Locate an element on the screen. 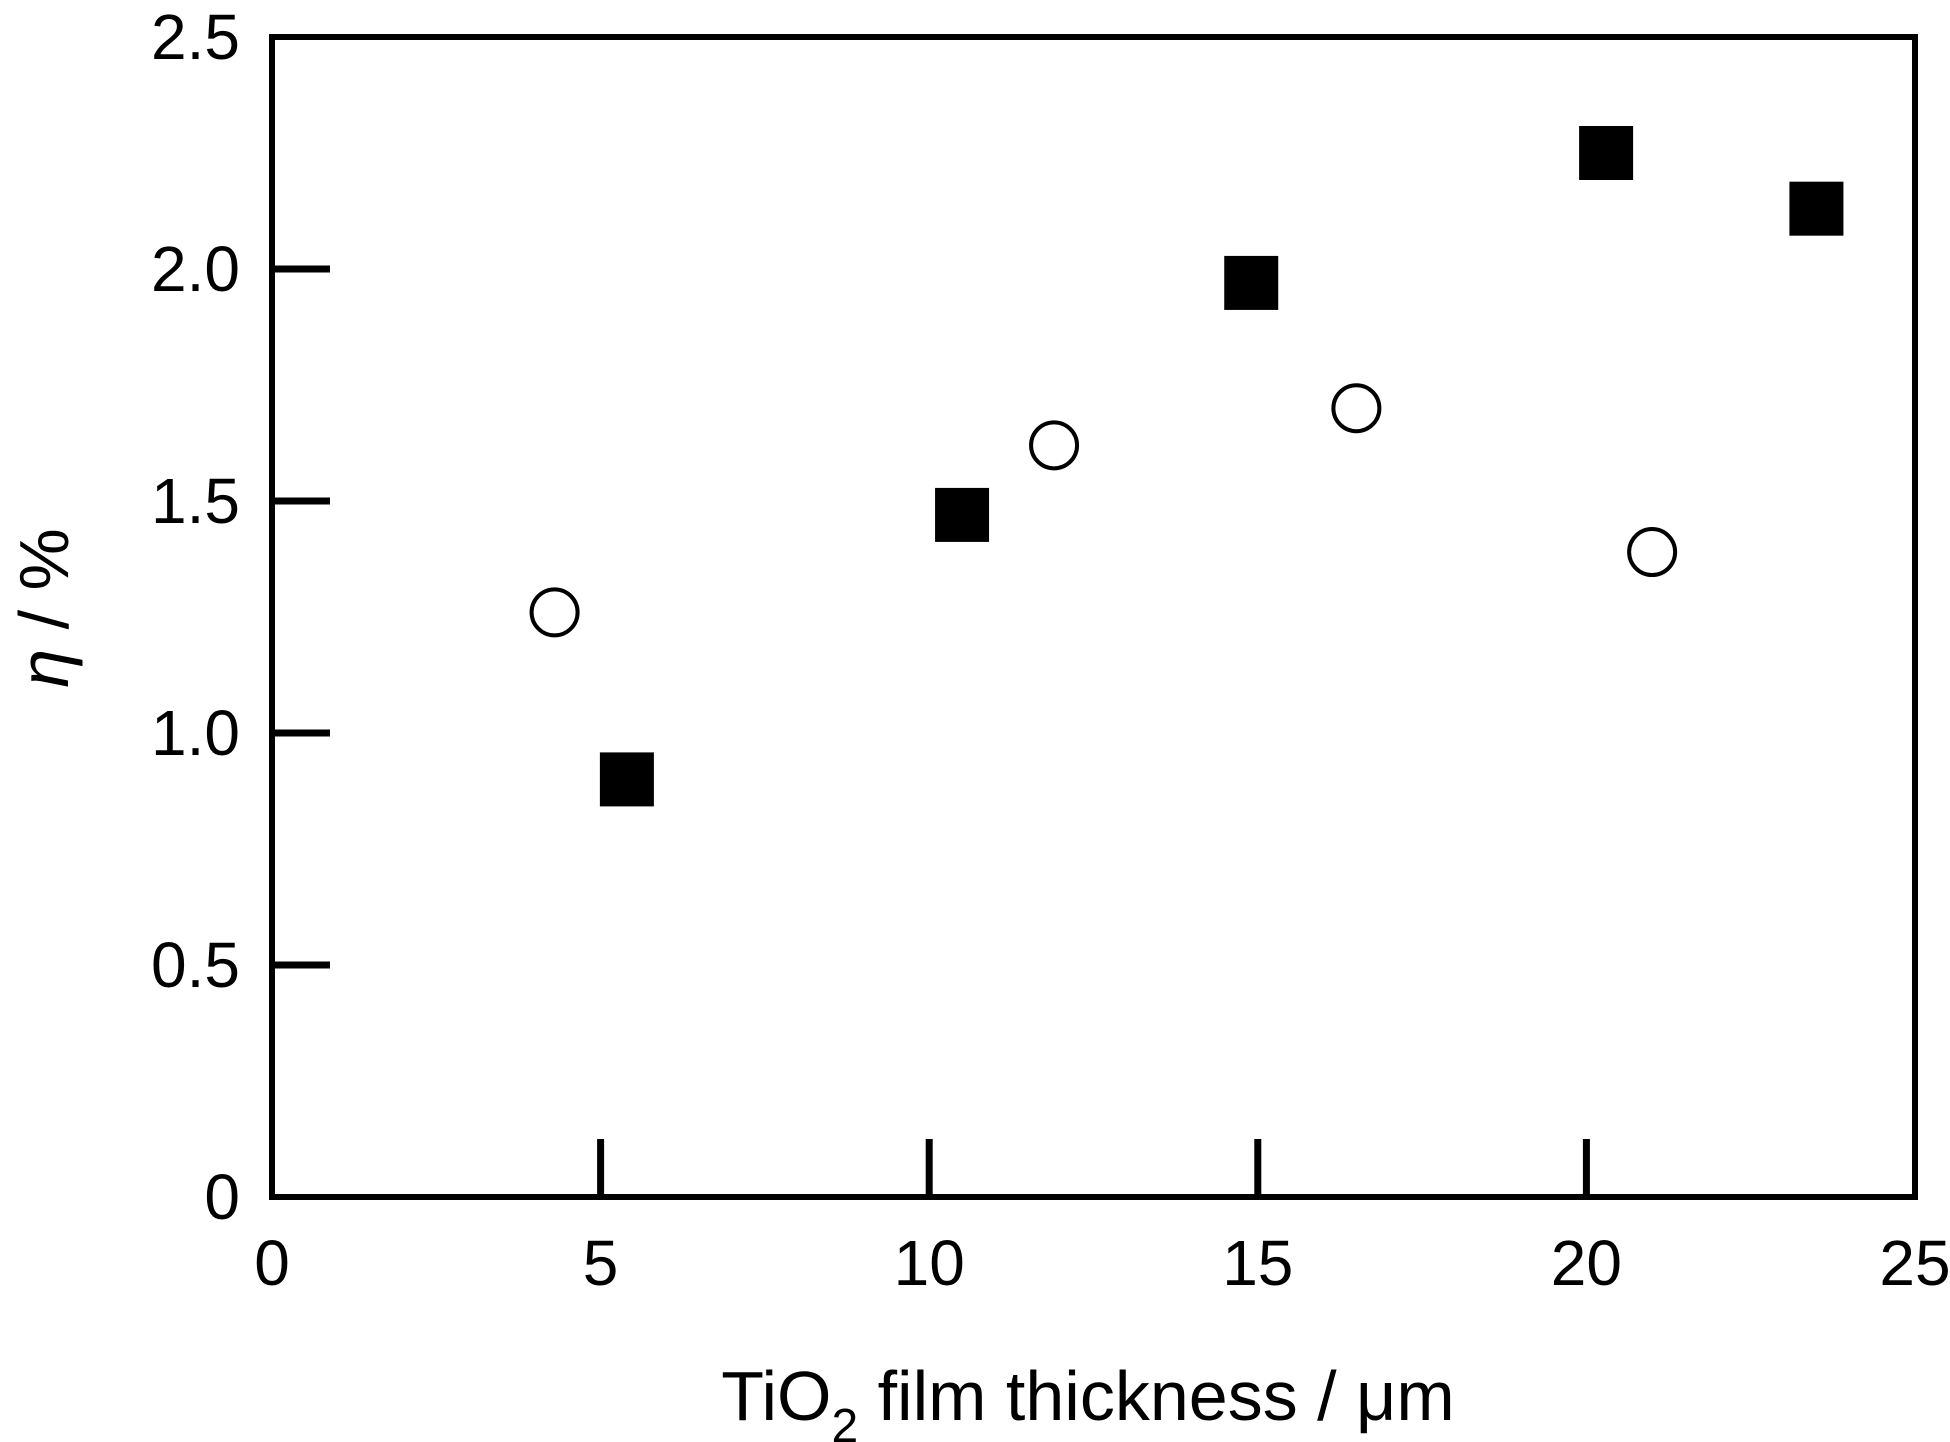 Image resolution: width=1950 pixels, height=1442 pixels. y-axis-title-rest: / % is located at coordinates (44, 588).